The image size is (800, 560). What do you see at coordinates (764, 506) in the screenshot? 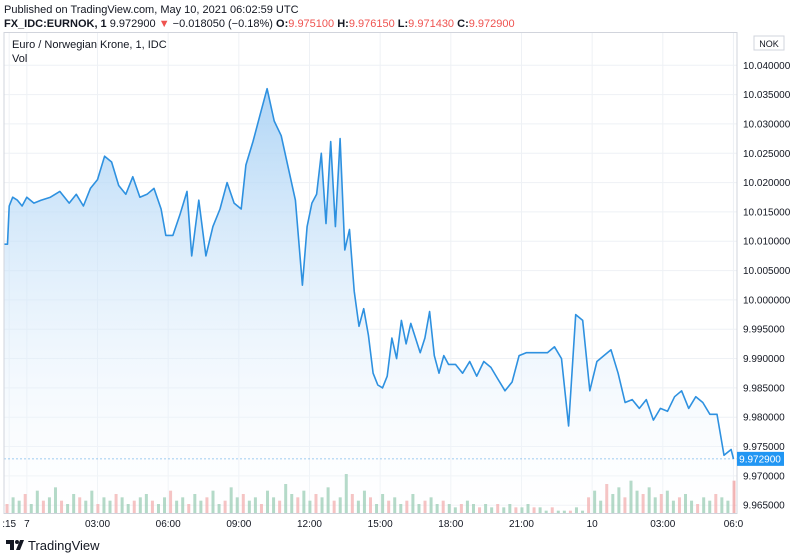
I see `y-tick-label: 9.965000` at bounding box center [764, 506].